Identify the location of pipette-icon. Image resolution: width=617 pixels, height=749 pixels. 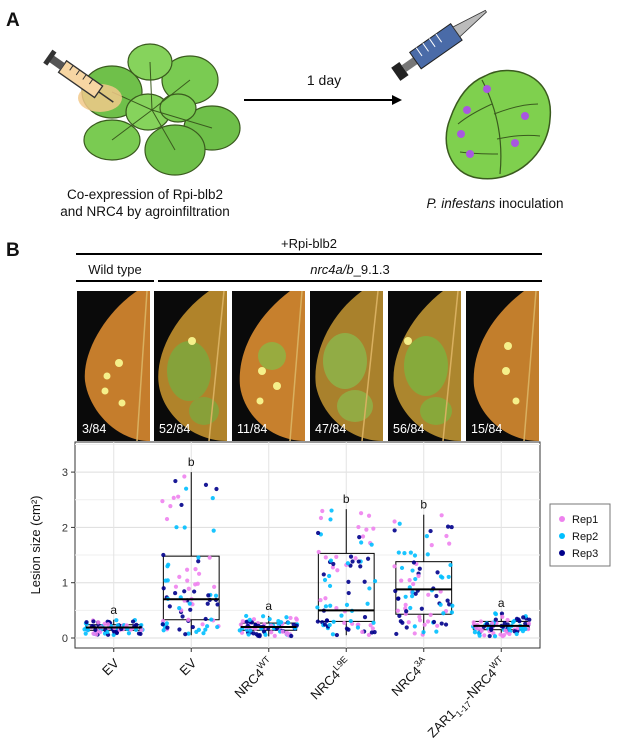
(439, 45).